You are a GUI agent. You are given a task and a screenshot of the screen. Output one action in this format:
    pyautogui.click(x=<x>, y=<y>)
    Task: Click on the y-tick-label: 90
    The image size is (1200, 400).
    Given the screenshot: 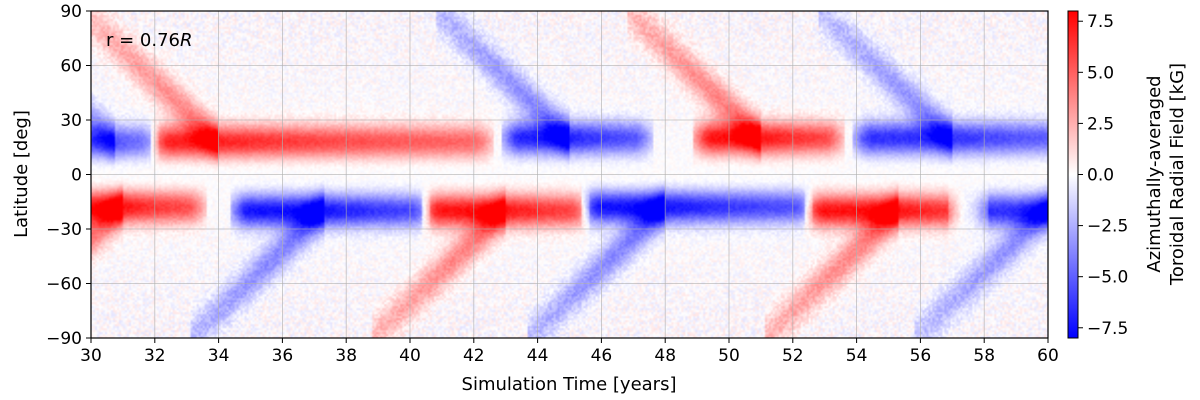 What is the action you would take?
    pyautogui.click(x=71, y=12)
    